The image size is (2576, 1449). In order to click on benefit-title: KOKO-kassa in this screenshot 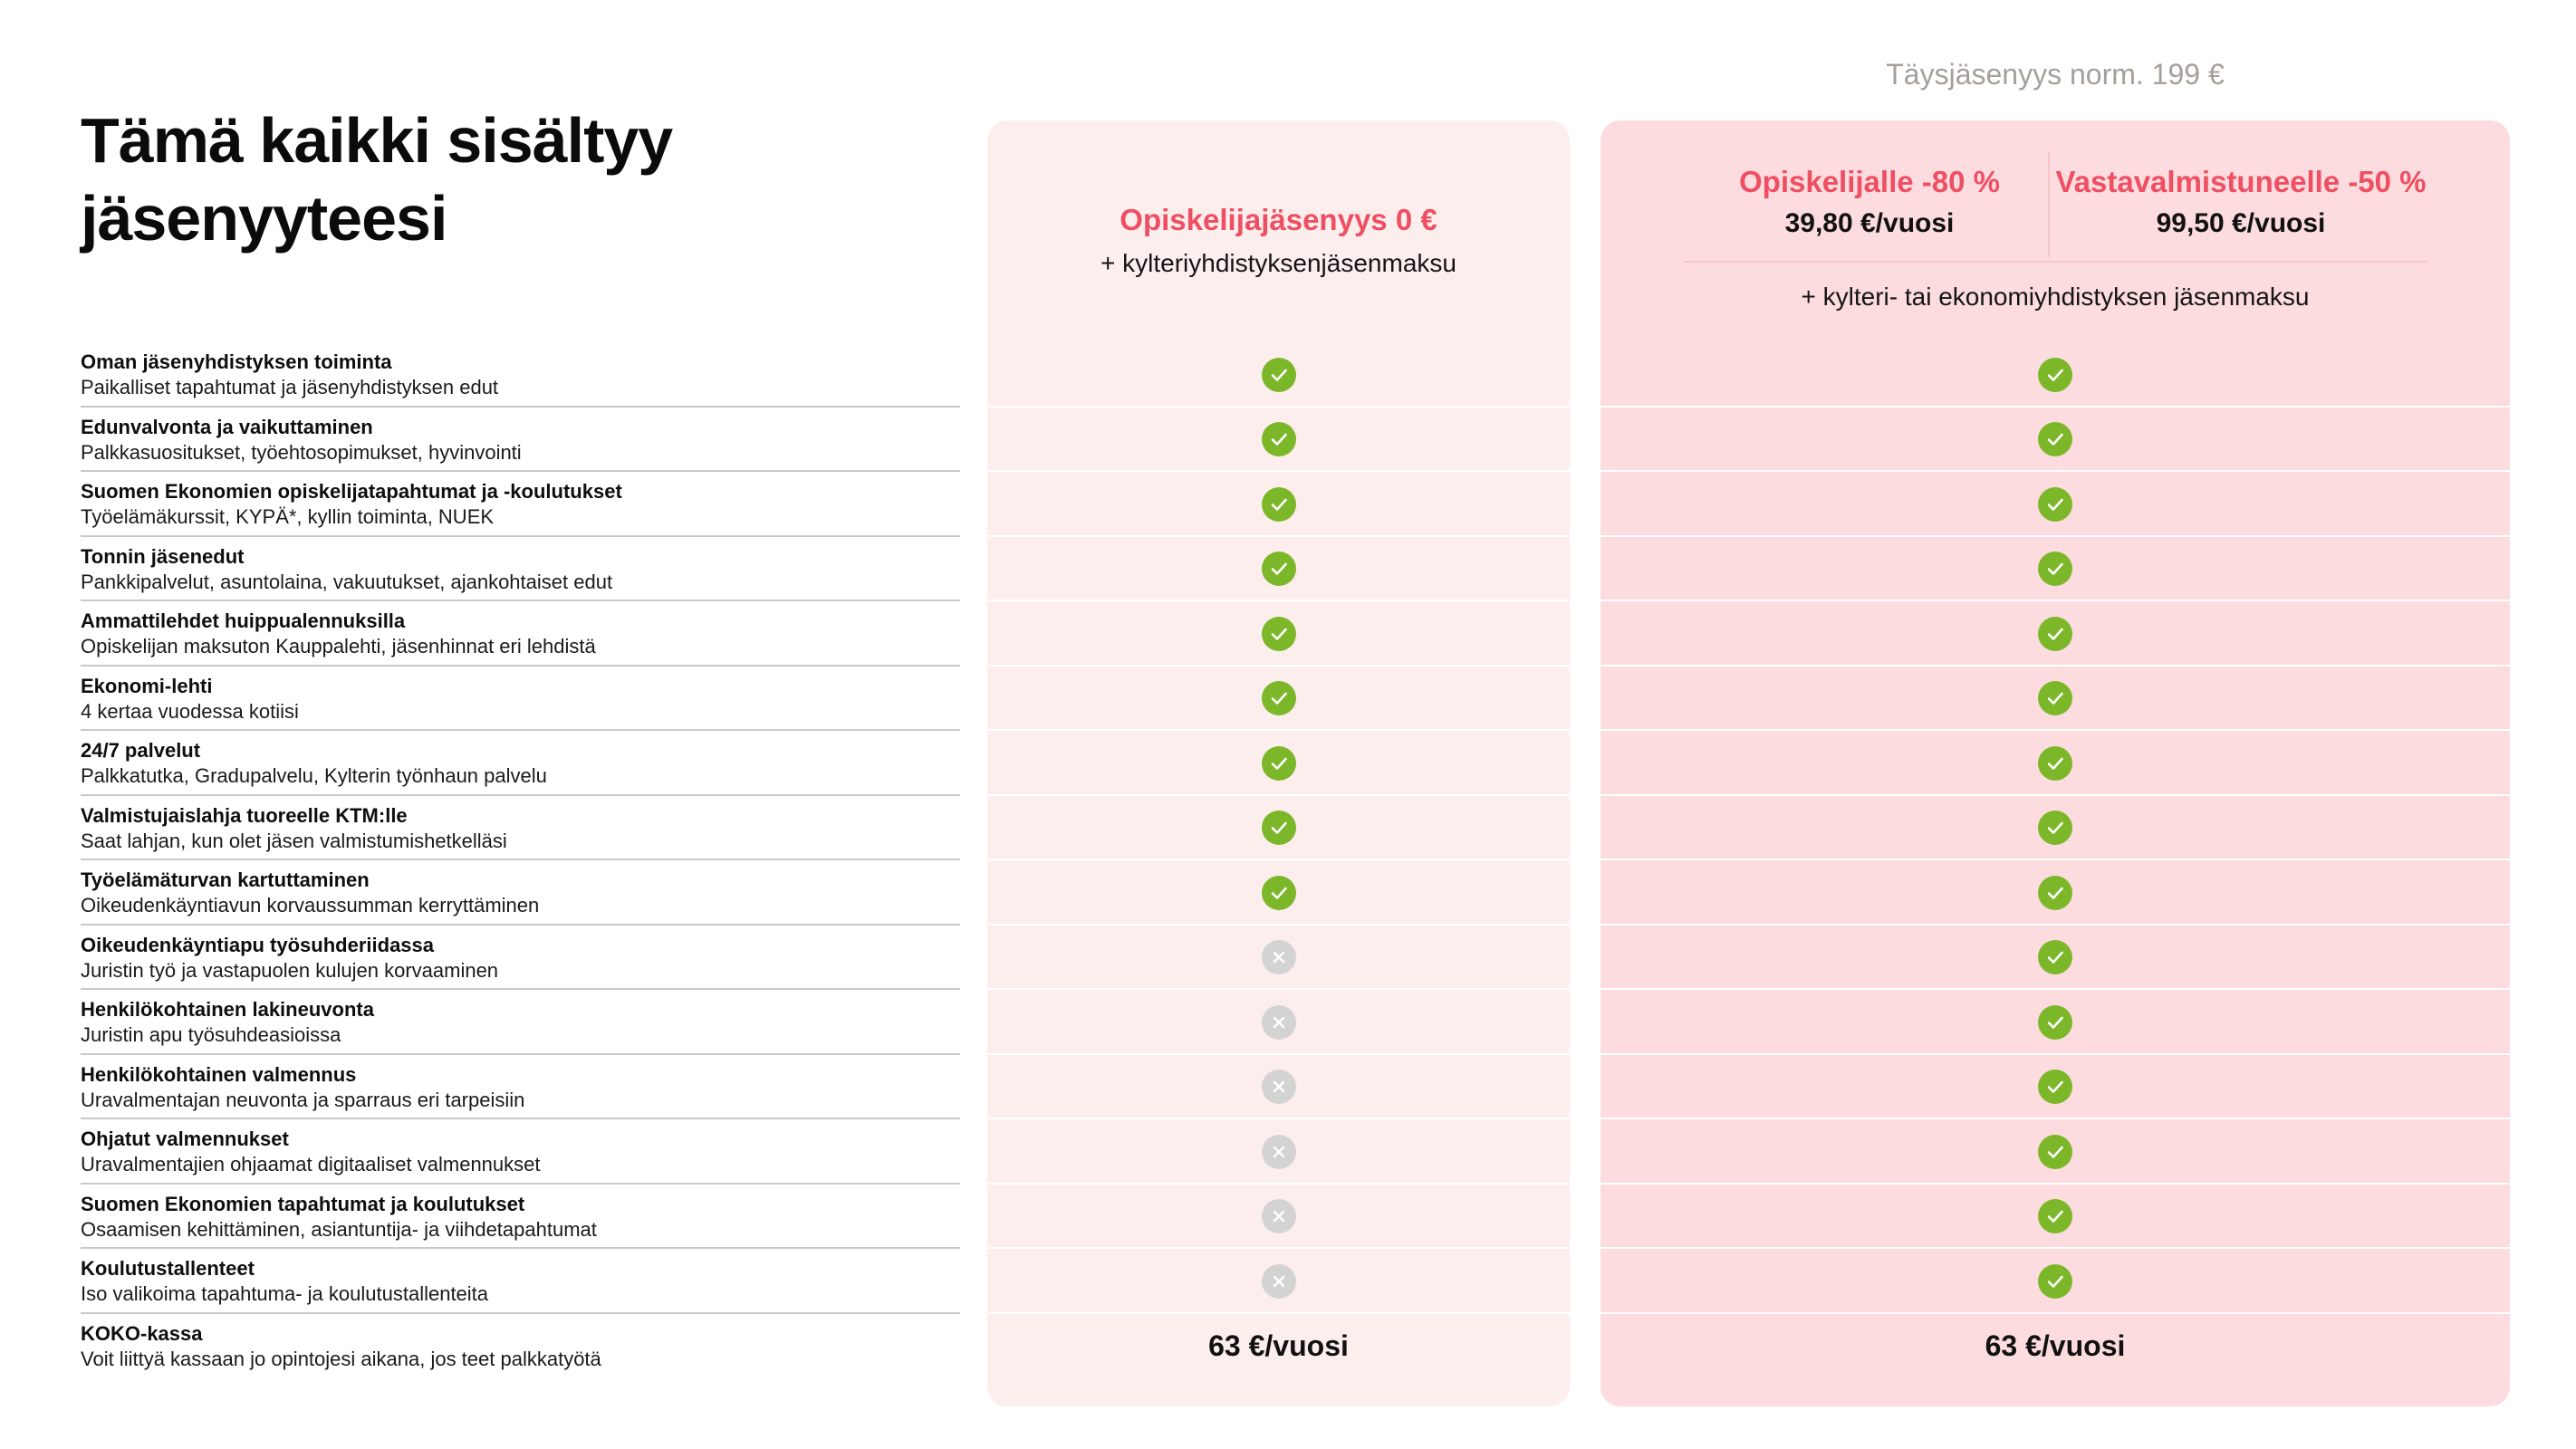, I will do `click(142, 1333)`.